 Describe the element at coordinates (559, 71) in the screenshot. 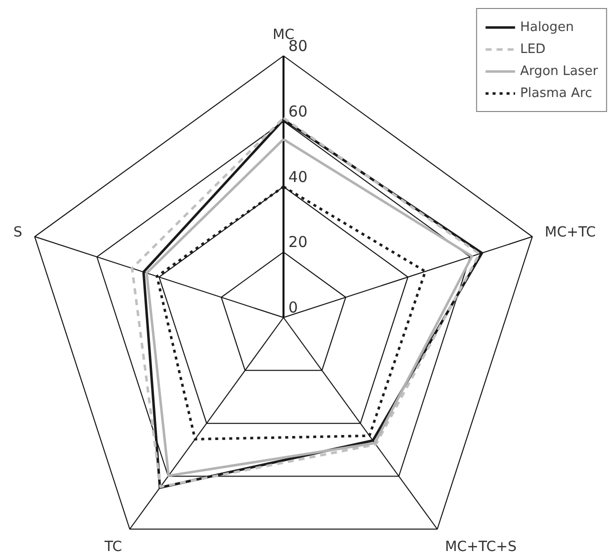

I see `legend-label: Argon Laser` at that location.